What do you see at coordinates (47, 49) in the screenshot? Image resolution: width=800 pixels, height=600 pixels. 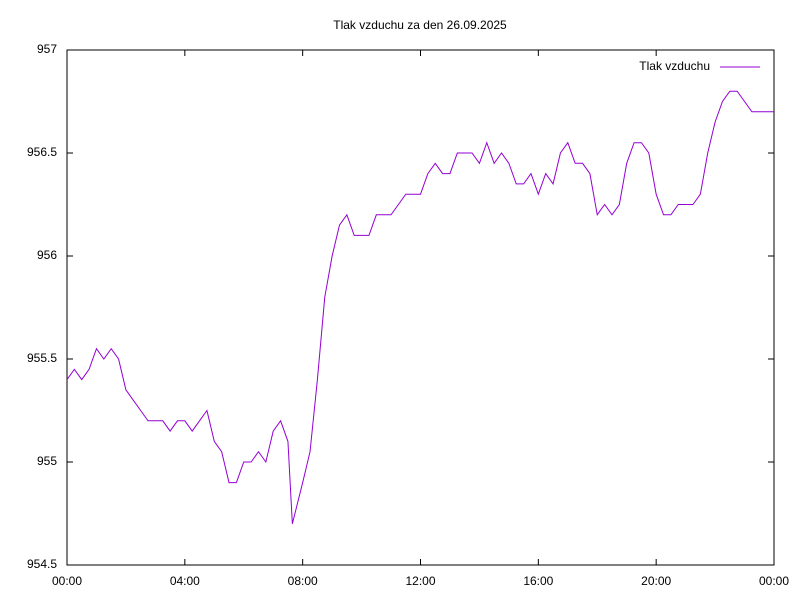 I see `y-tick-label: 957` at bounding box center [47, 49].